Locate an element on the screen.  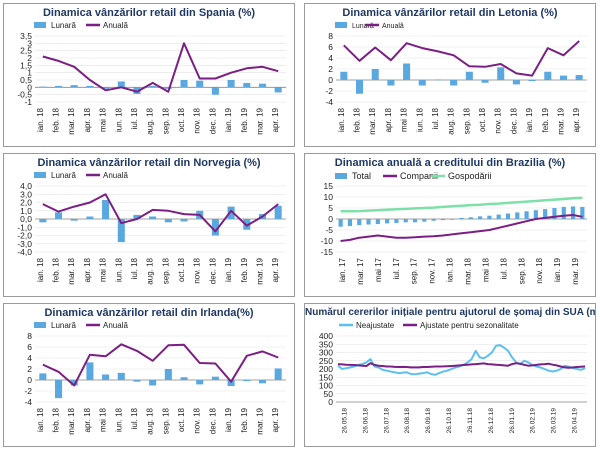
legend-label: Total is located at coordinates (361, 176).